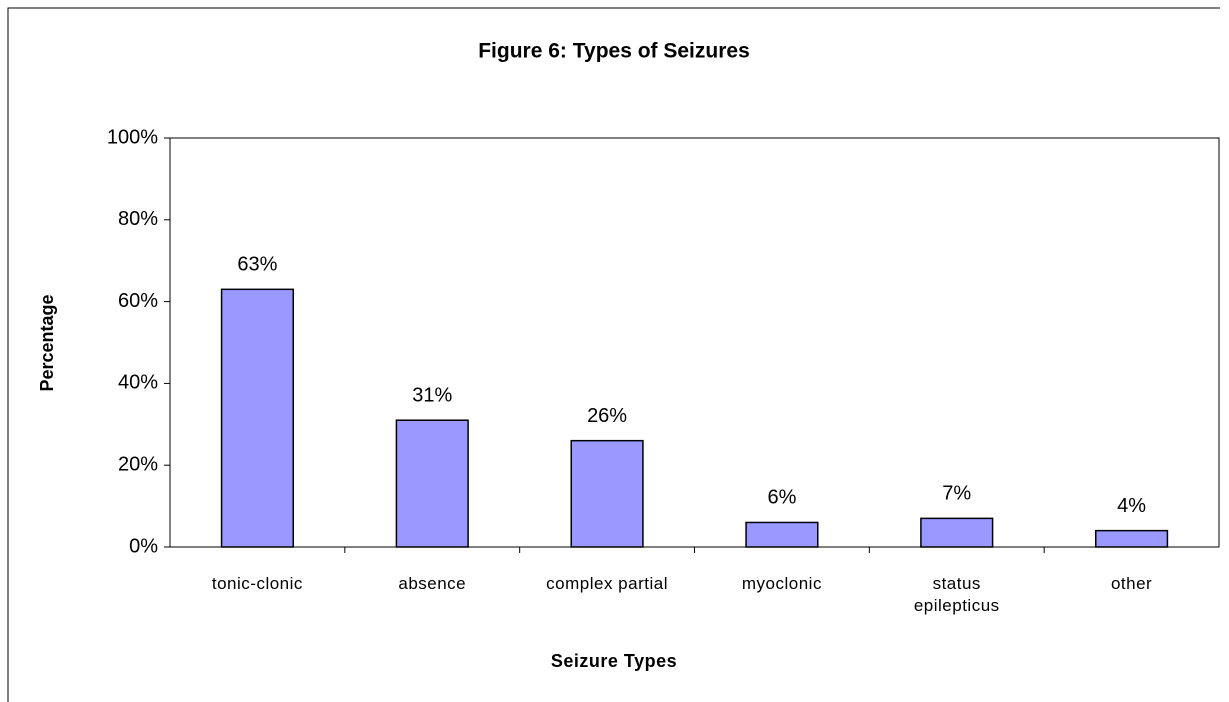  What do you see at coordinates (138, 383) in the screenshot?
I see `y-tick-label: 40%` at bounding box center [138, 383].